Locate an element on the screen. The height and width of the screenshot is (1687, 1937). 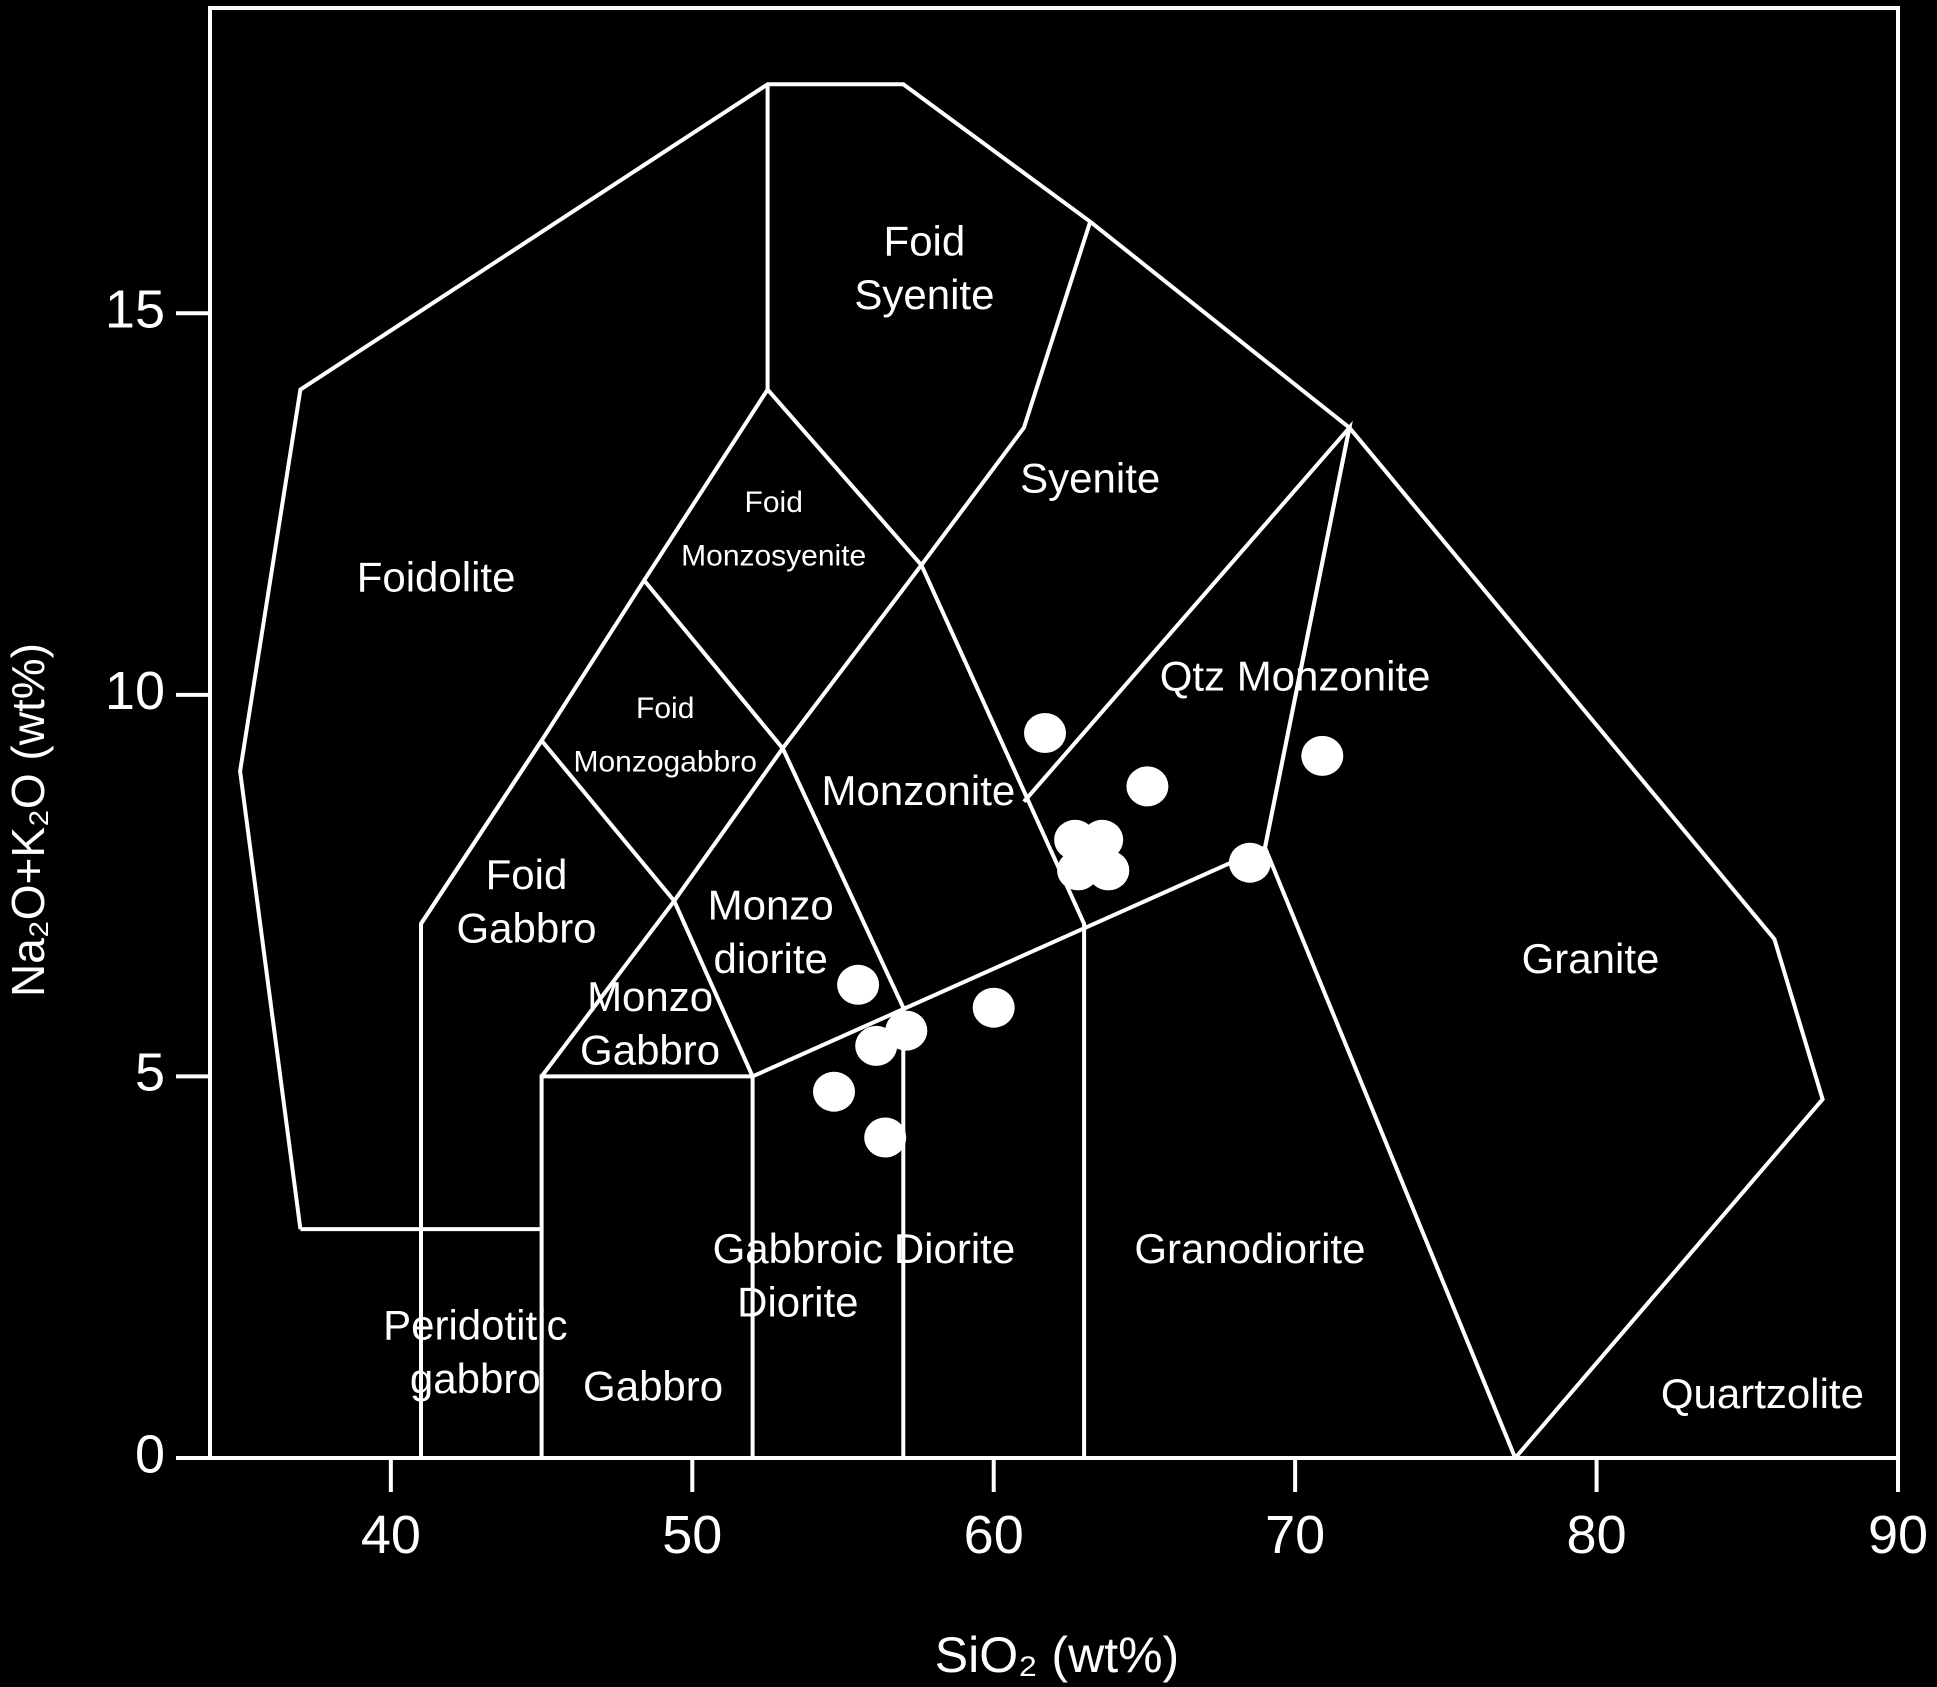
field-label-17: Gabbroic is located at coordinates (798, 1248).